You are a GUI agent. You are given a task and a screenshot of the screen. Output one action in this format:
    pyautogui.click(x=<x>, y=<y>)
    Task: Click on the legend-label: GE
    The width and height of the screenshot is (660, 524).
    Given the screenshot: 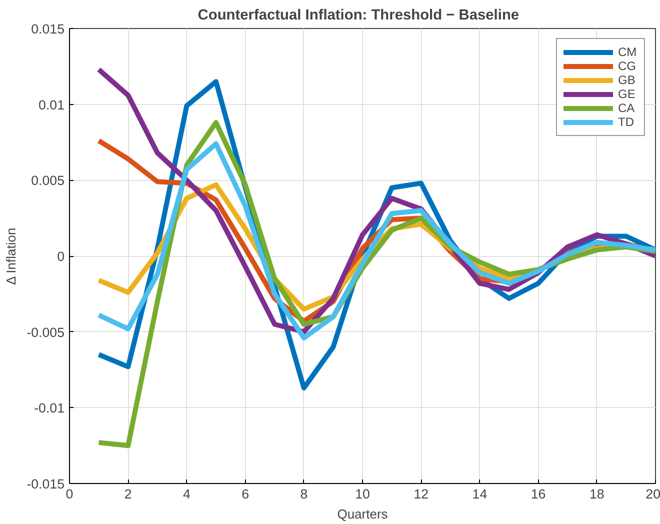 What is the action you would take?
    pyautogui.click(x=627, y=94)
    